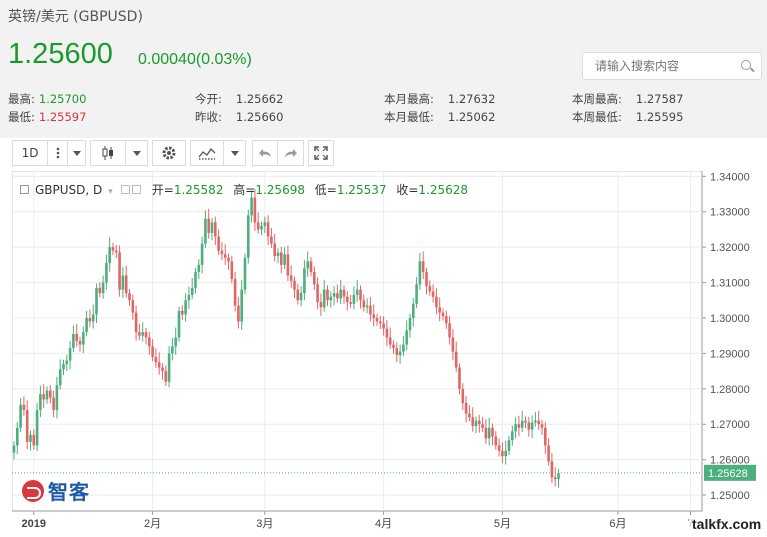 The image size is (767, 537). Describe the element at coordinates (239, 99) in the screenshot. I see `stat-open: 今开: 1.25662` at that location.